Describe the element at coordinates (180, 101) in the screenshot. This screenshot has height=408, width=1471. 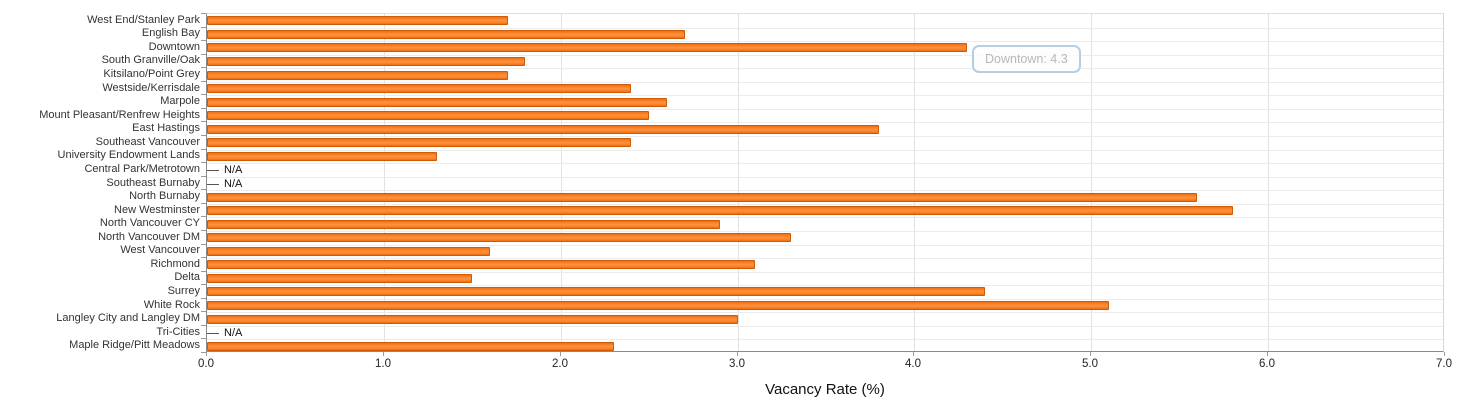
I see `y-axis-label: Marpole` at that location.